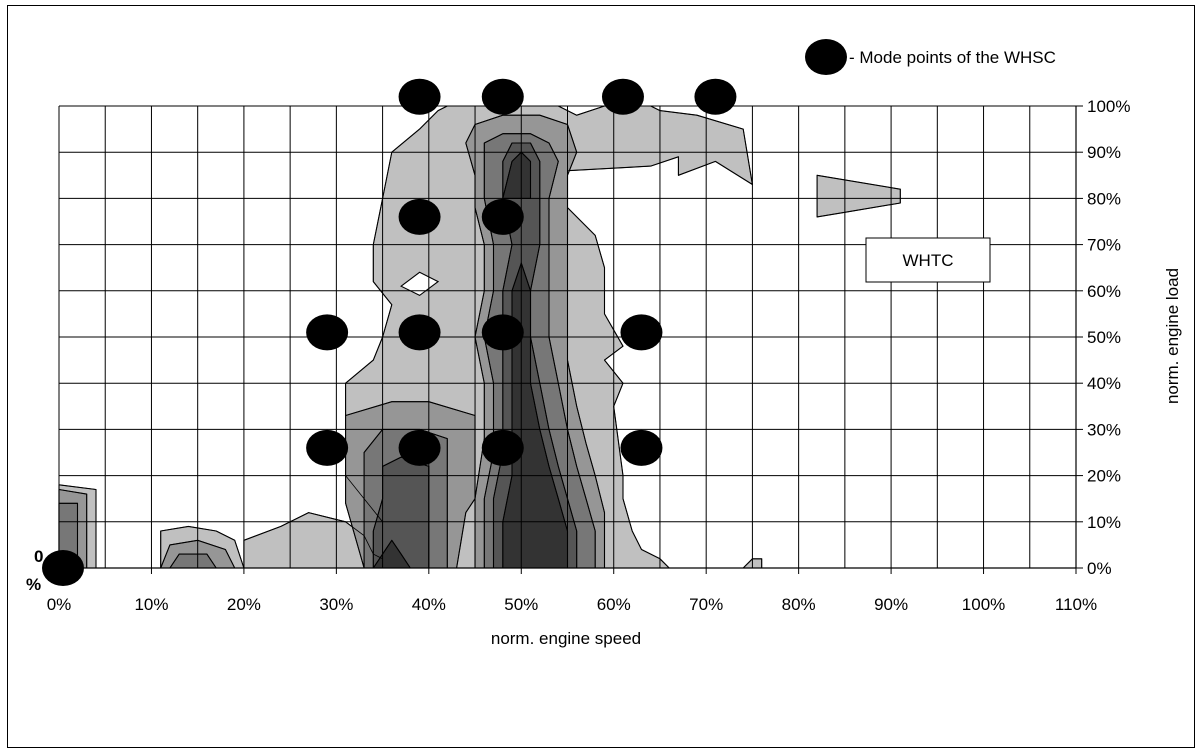  Describe the element at coordinates (826, 57) in the screenshot. I see `legend-marker` at that location.